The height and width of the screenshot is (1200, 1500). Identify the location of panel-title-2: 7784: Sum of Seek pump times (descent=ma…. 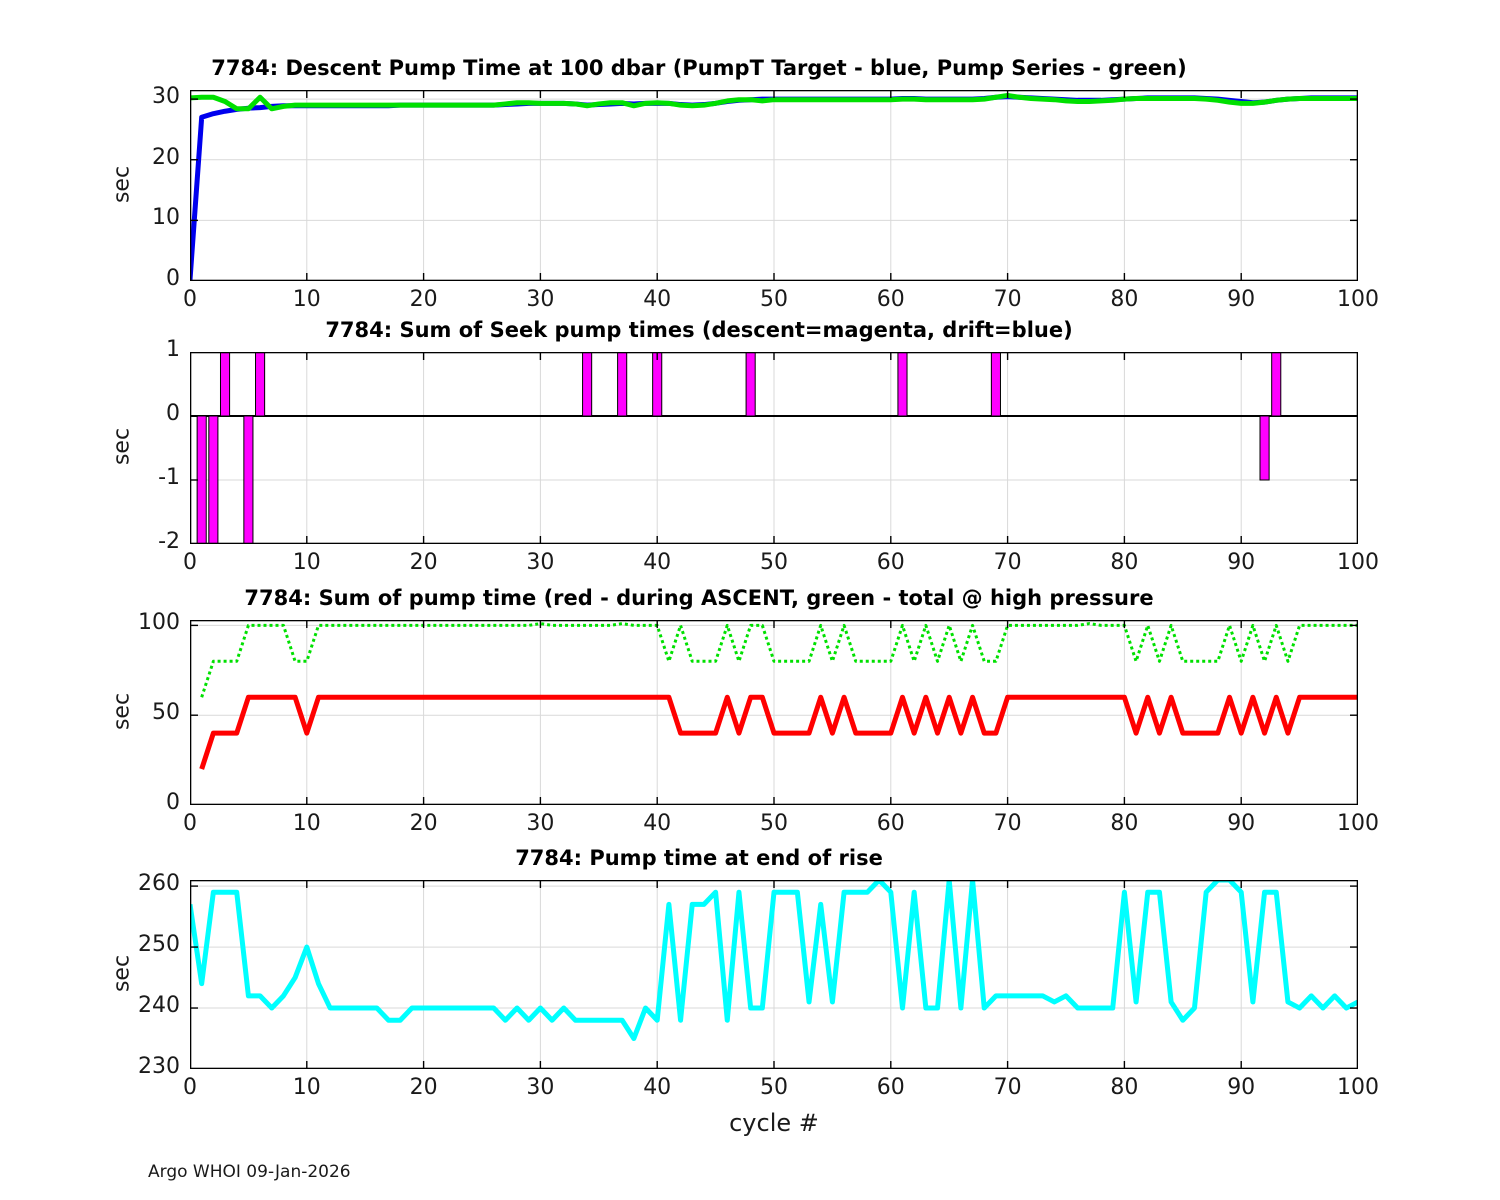
(699, 330).